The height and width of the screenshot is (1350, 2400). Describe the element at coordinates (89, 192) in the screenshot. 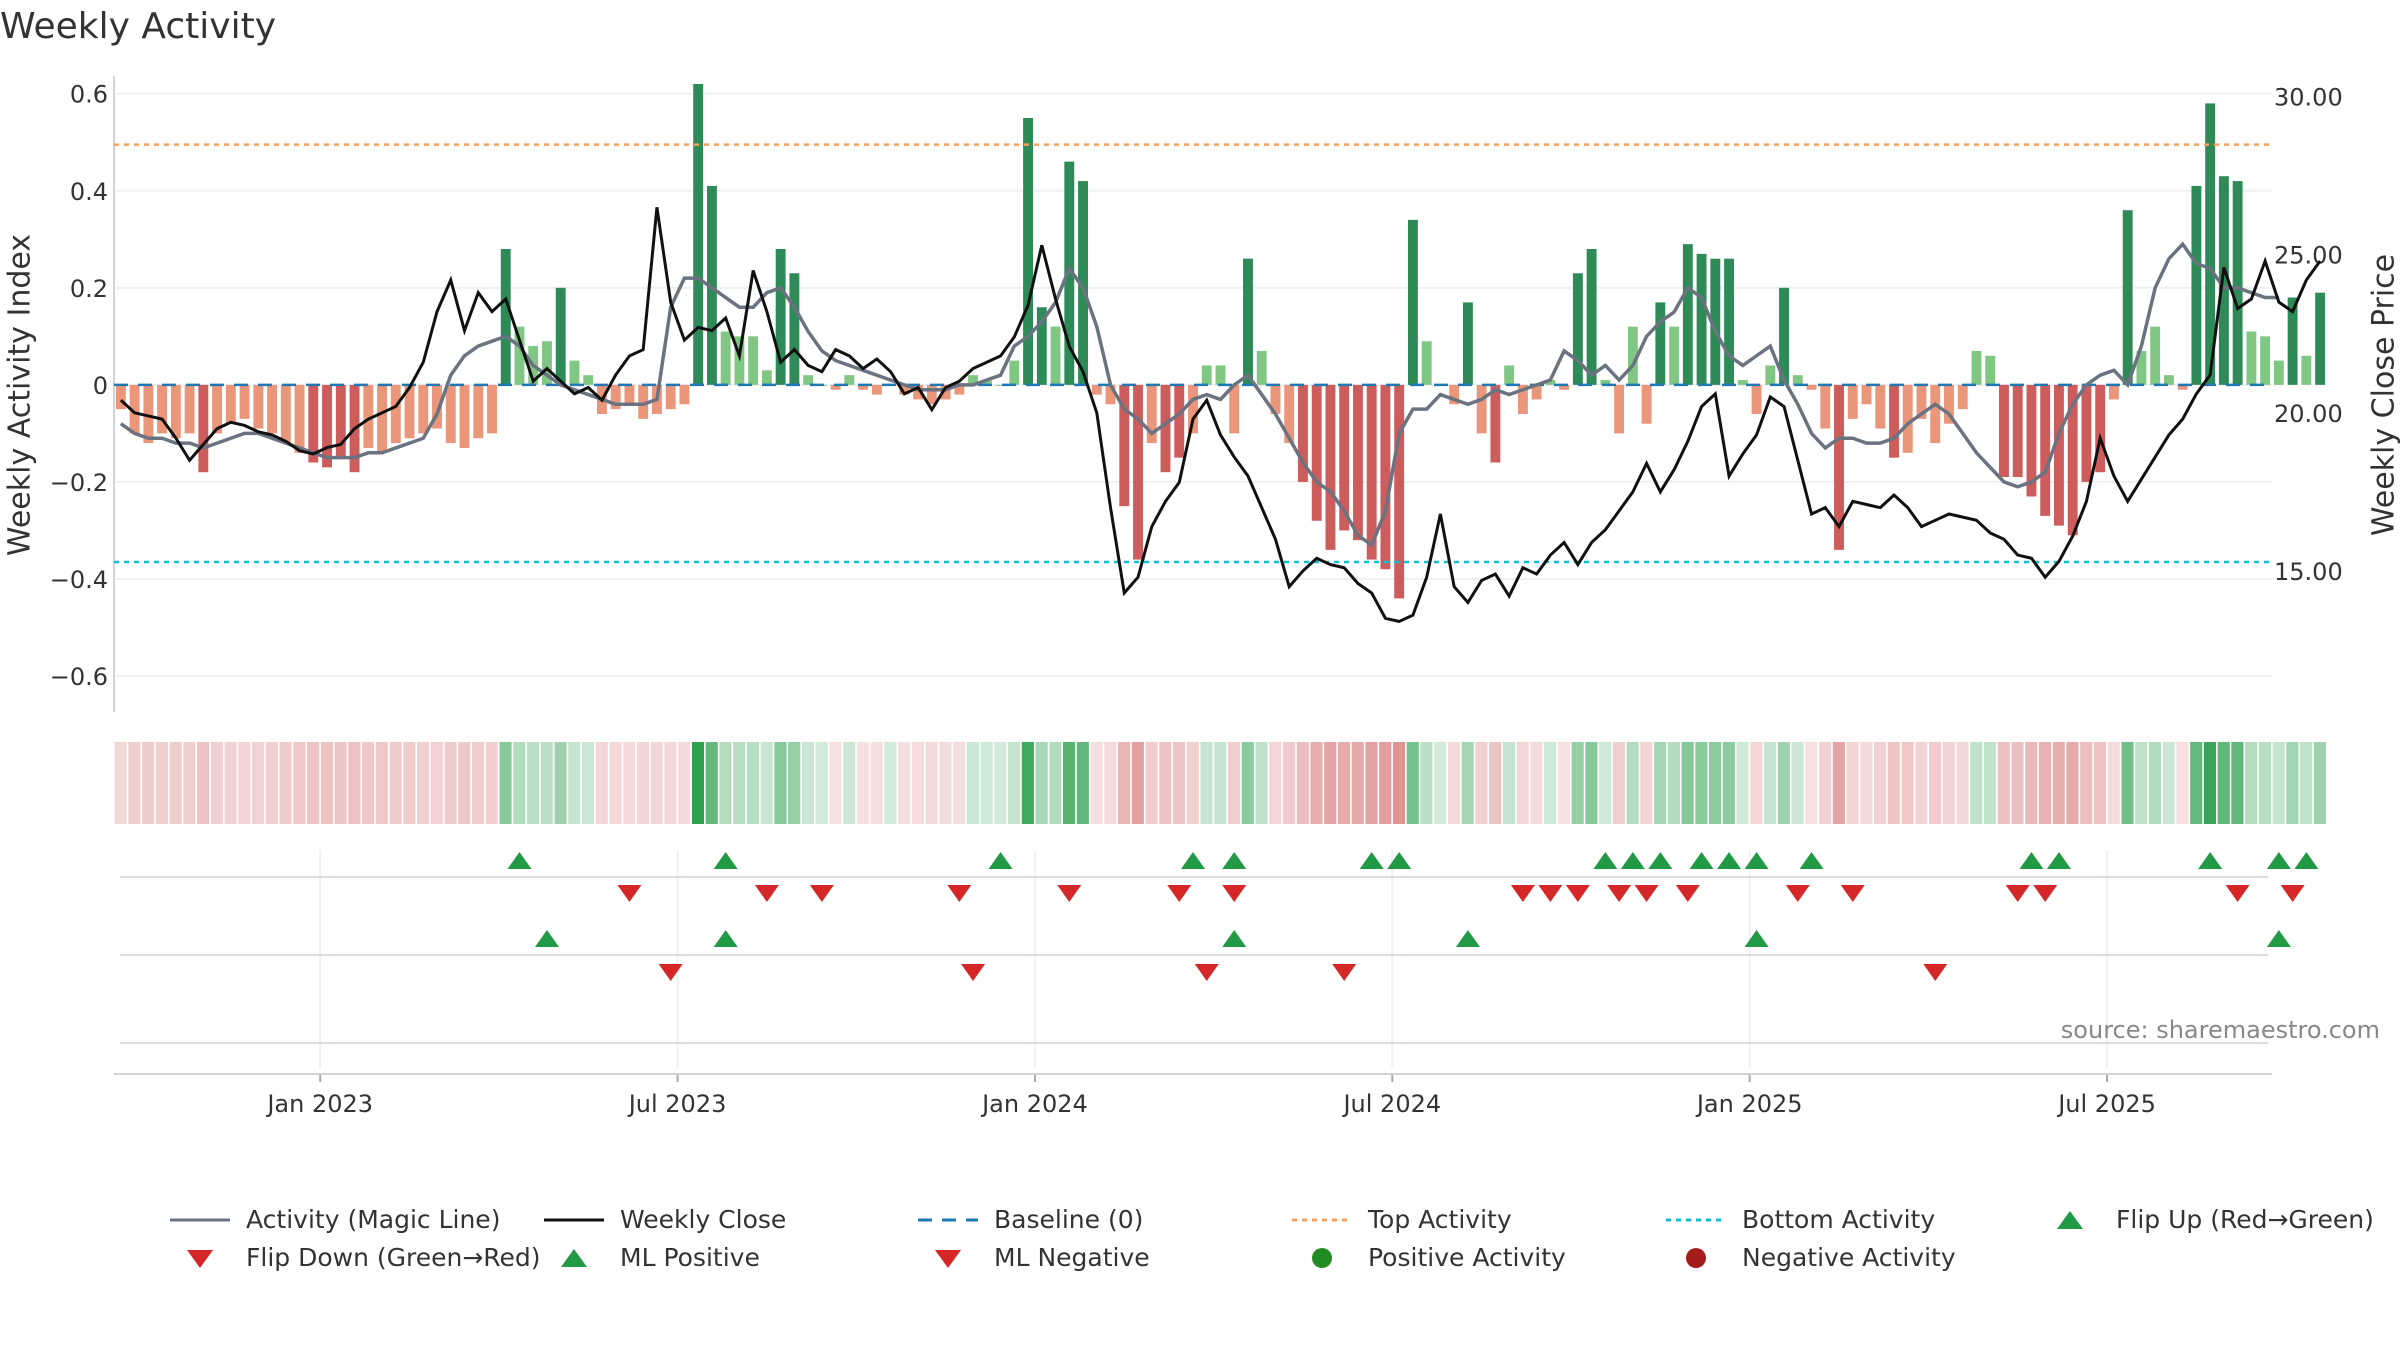

I see `y-tick-label: 0.4` at that location.